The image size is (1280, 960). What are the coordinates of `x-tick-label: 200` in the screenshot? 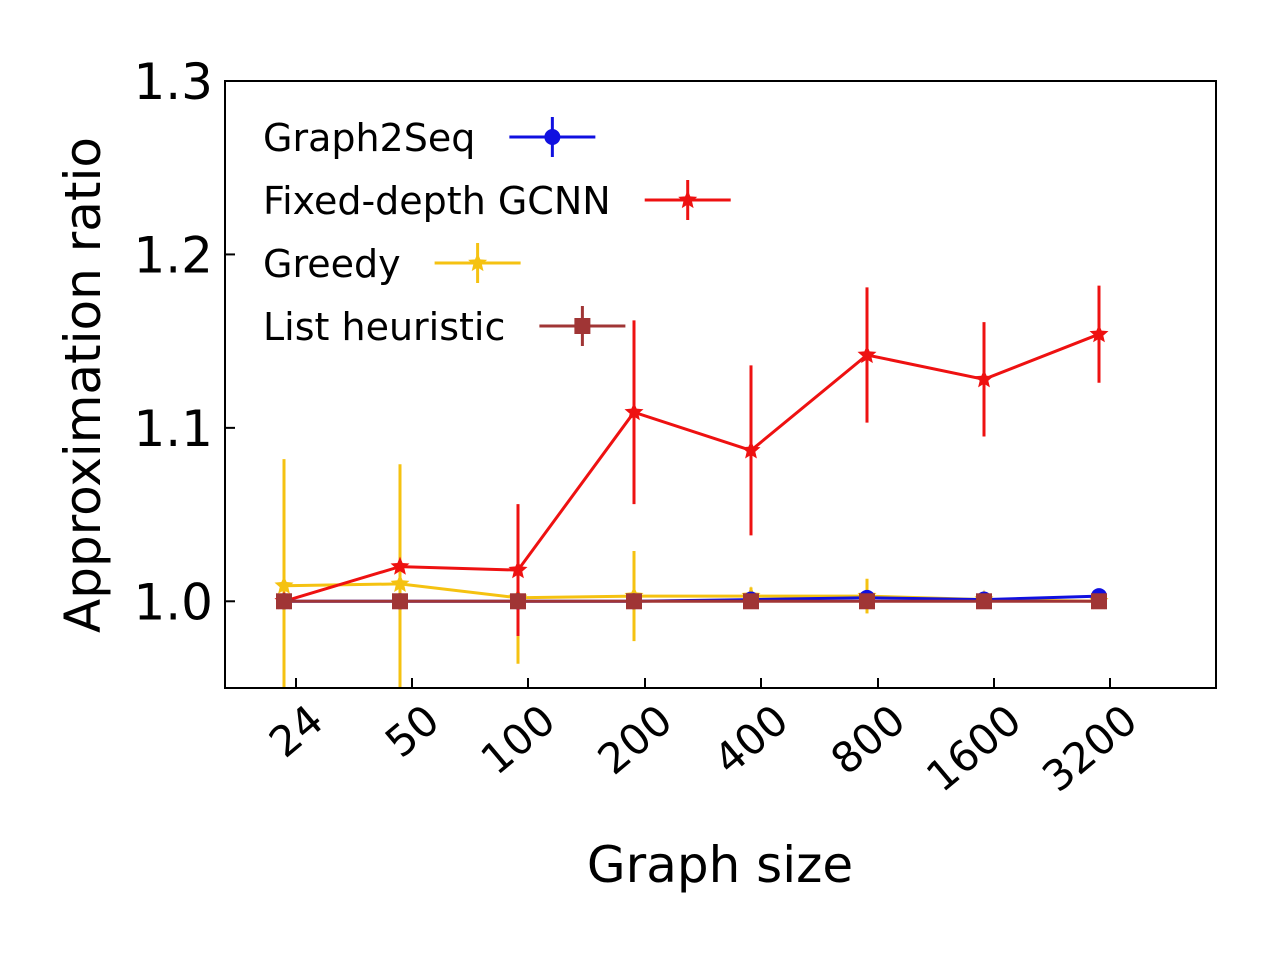 It's located at (635, 739).